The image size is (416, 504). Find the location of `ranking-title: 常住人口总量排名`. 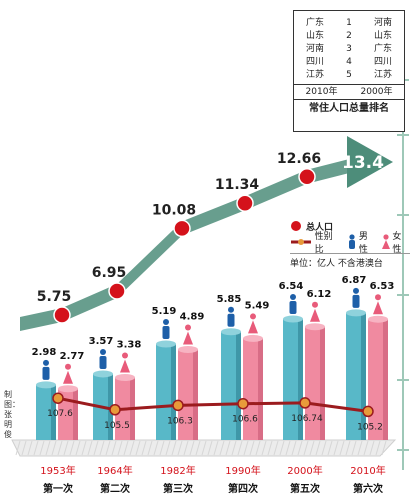

ranking-title: 常住人口总量排名 is located at coordinates (349, 108).